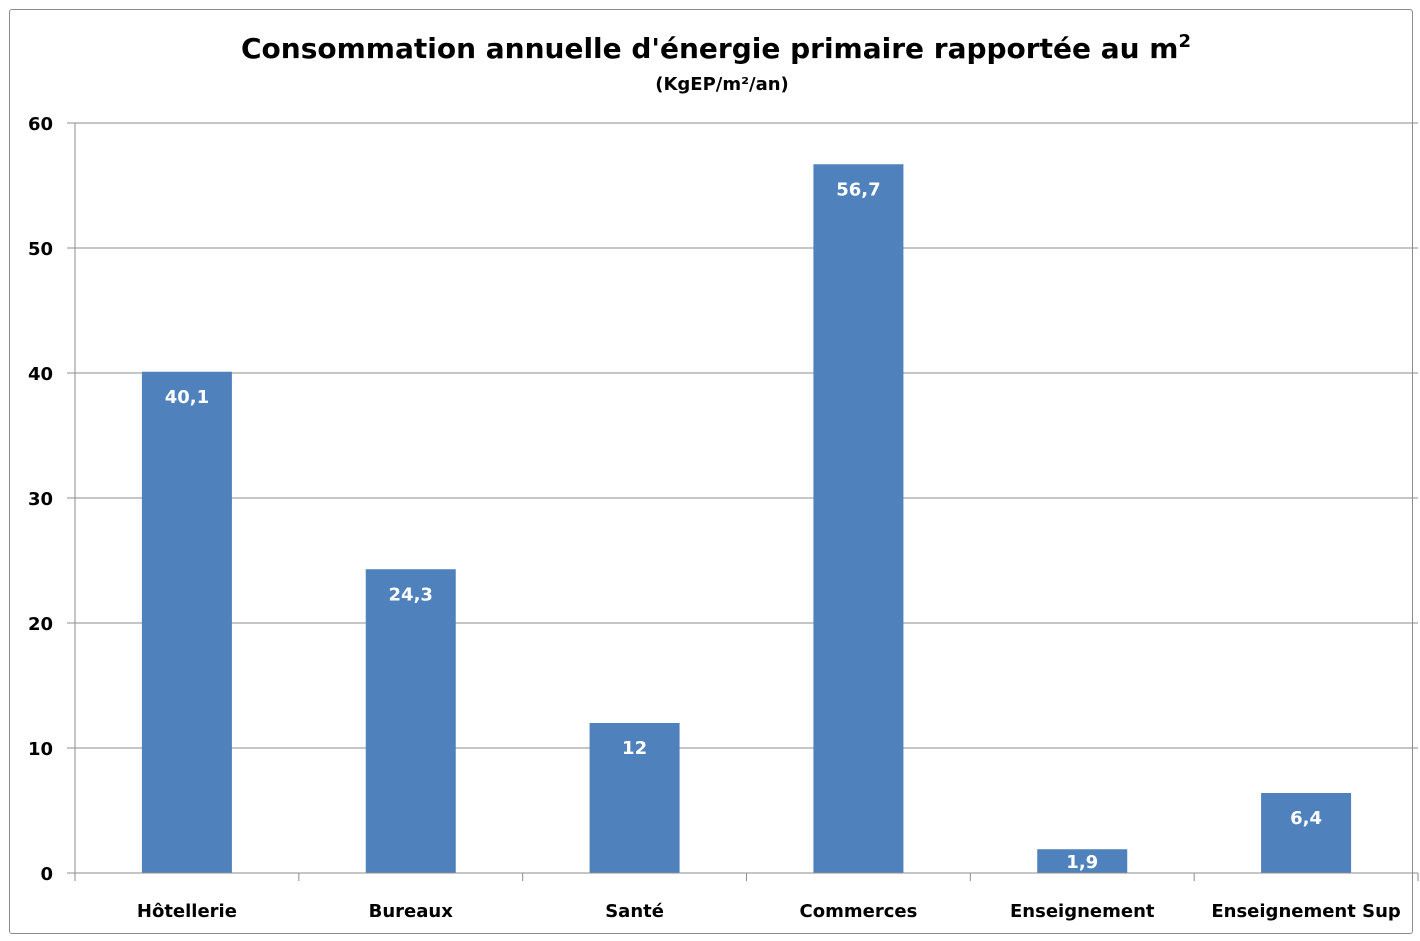 The width and height of the screenshot is (1420, 941). I want to click on y-tick-label: 20, so click(40, 624).